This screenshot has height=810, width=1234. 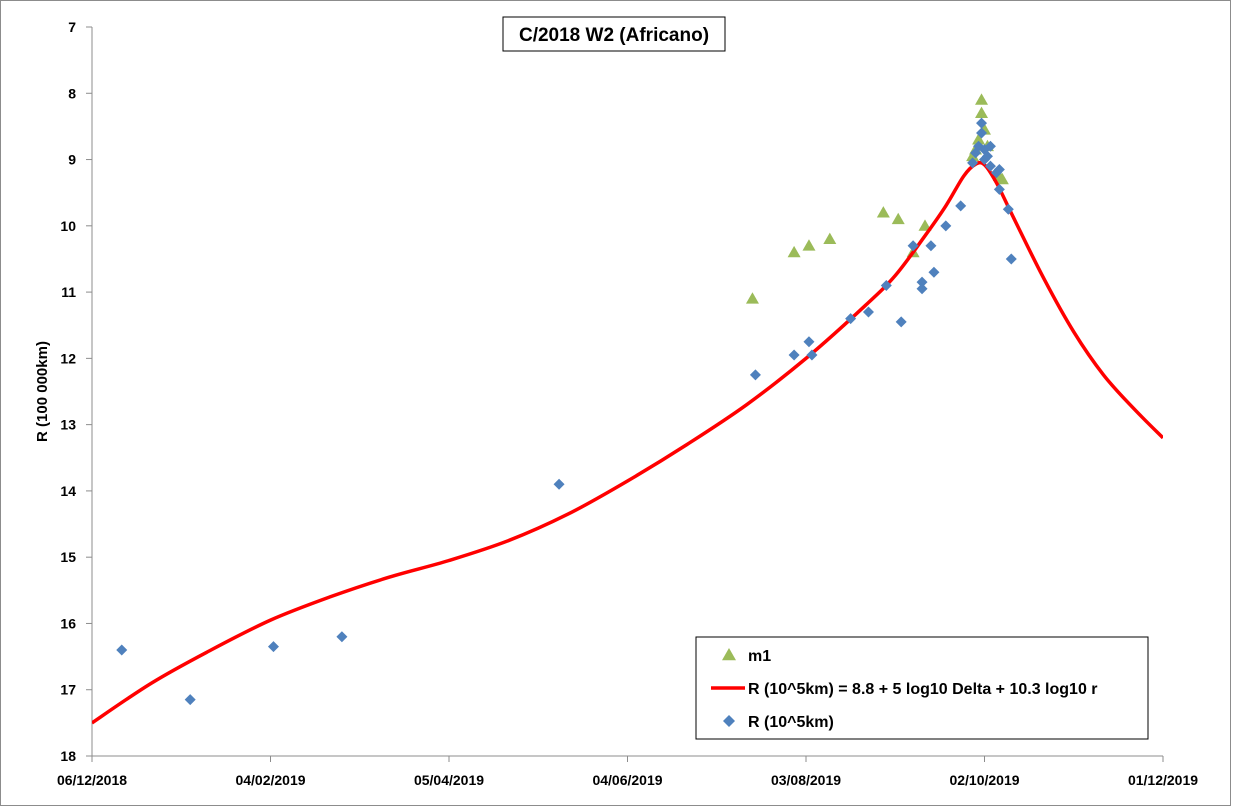 I want to click on y-tick-label: 15, so click(x=68, y=557).